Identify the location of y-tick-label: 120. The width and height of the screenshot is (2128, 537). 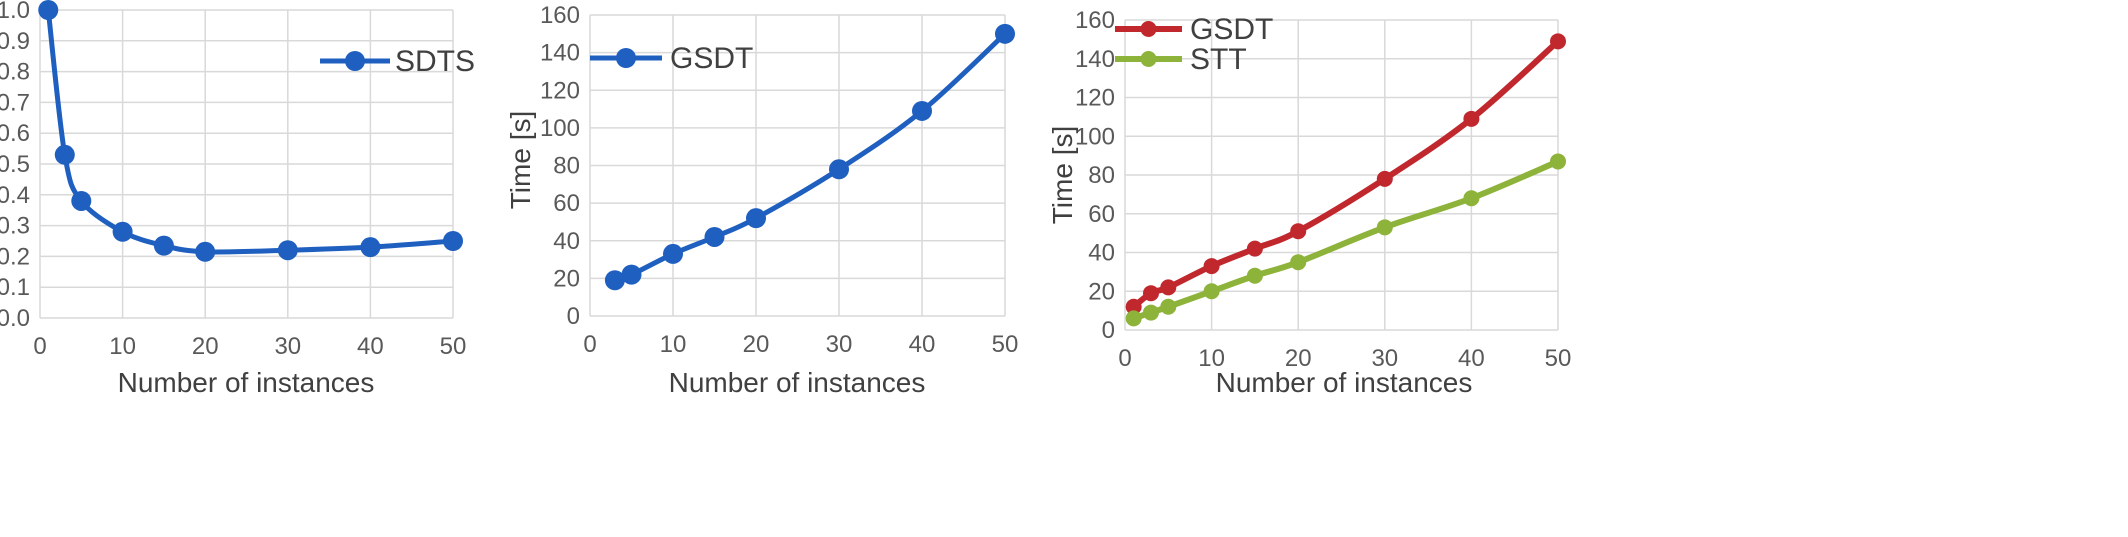
(1095, 98).